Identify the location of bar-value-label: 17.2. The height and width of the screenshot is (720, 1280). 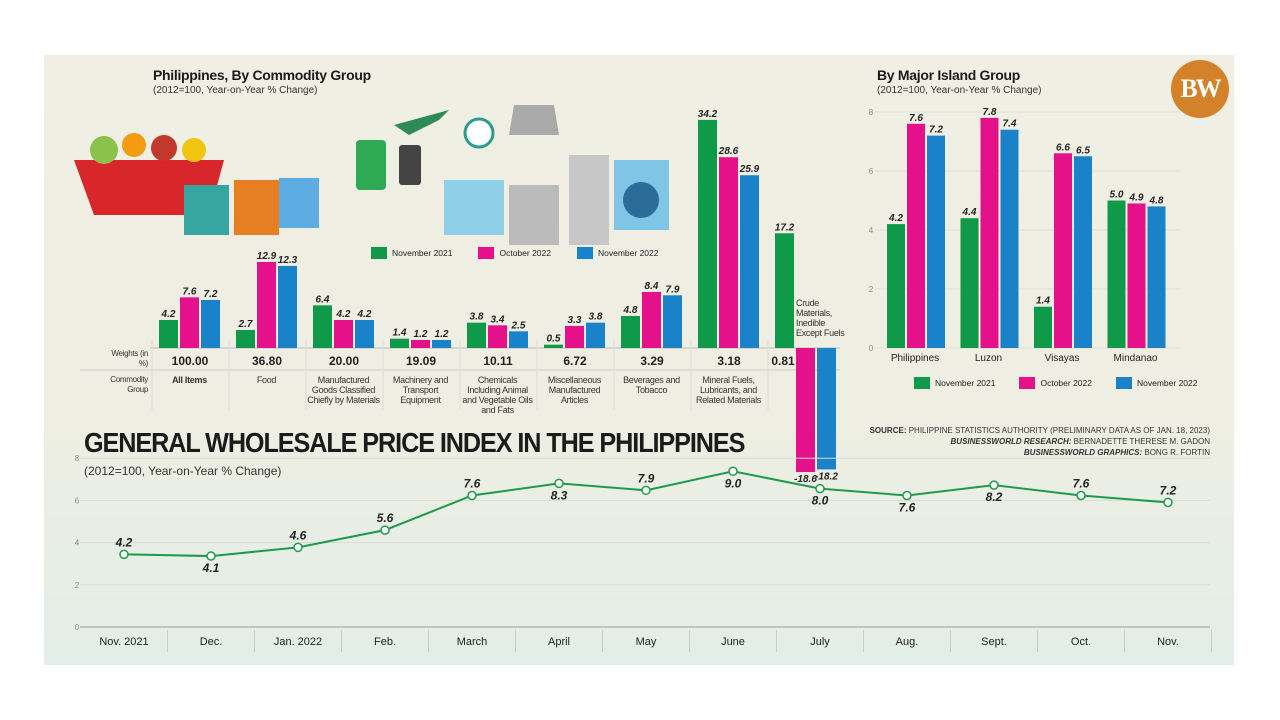
(785, 227).